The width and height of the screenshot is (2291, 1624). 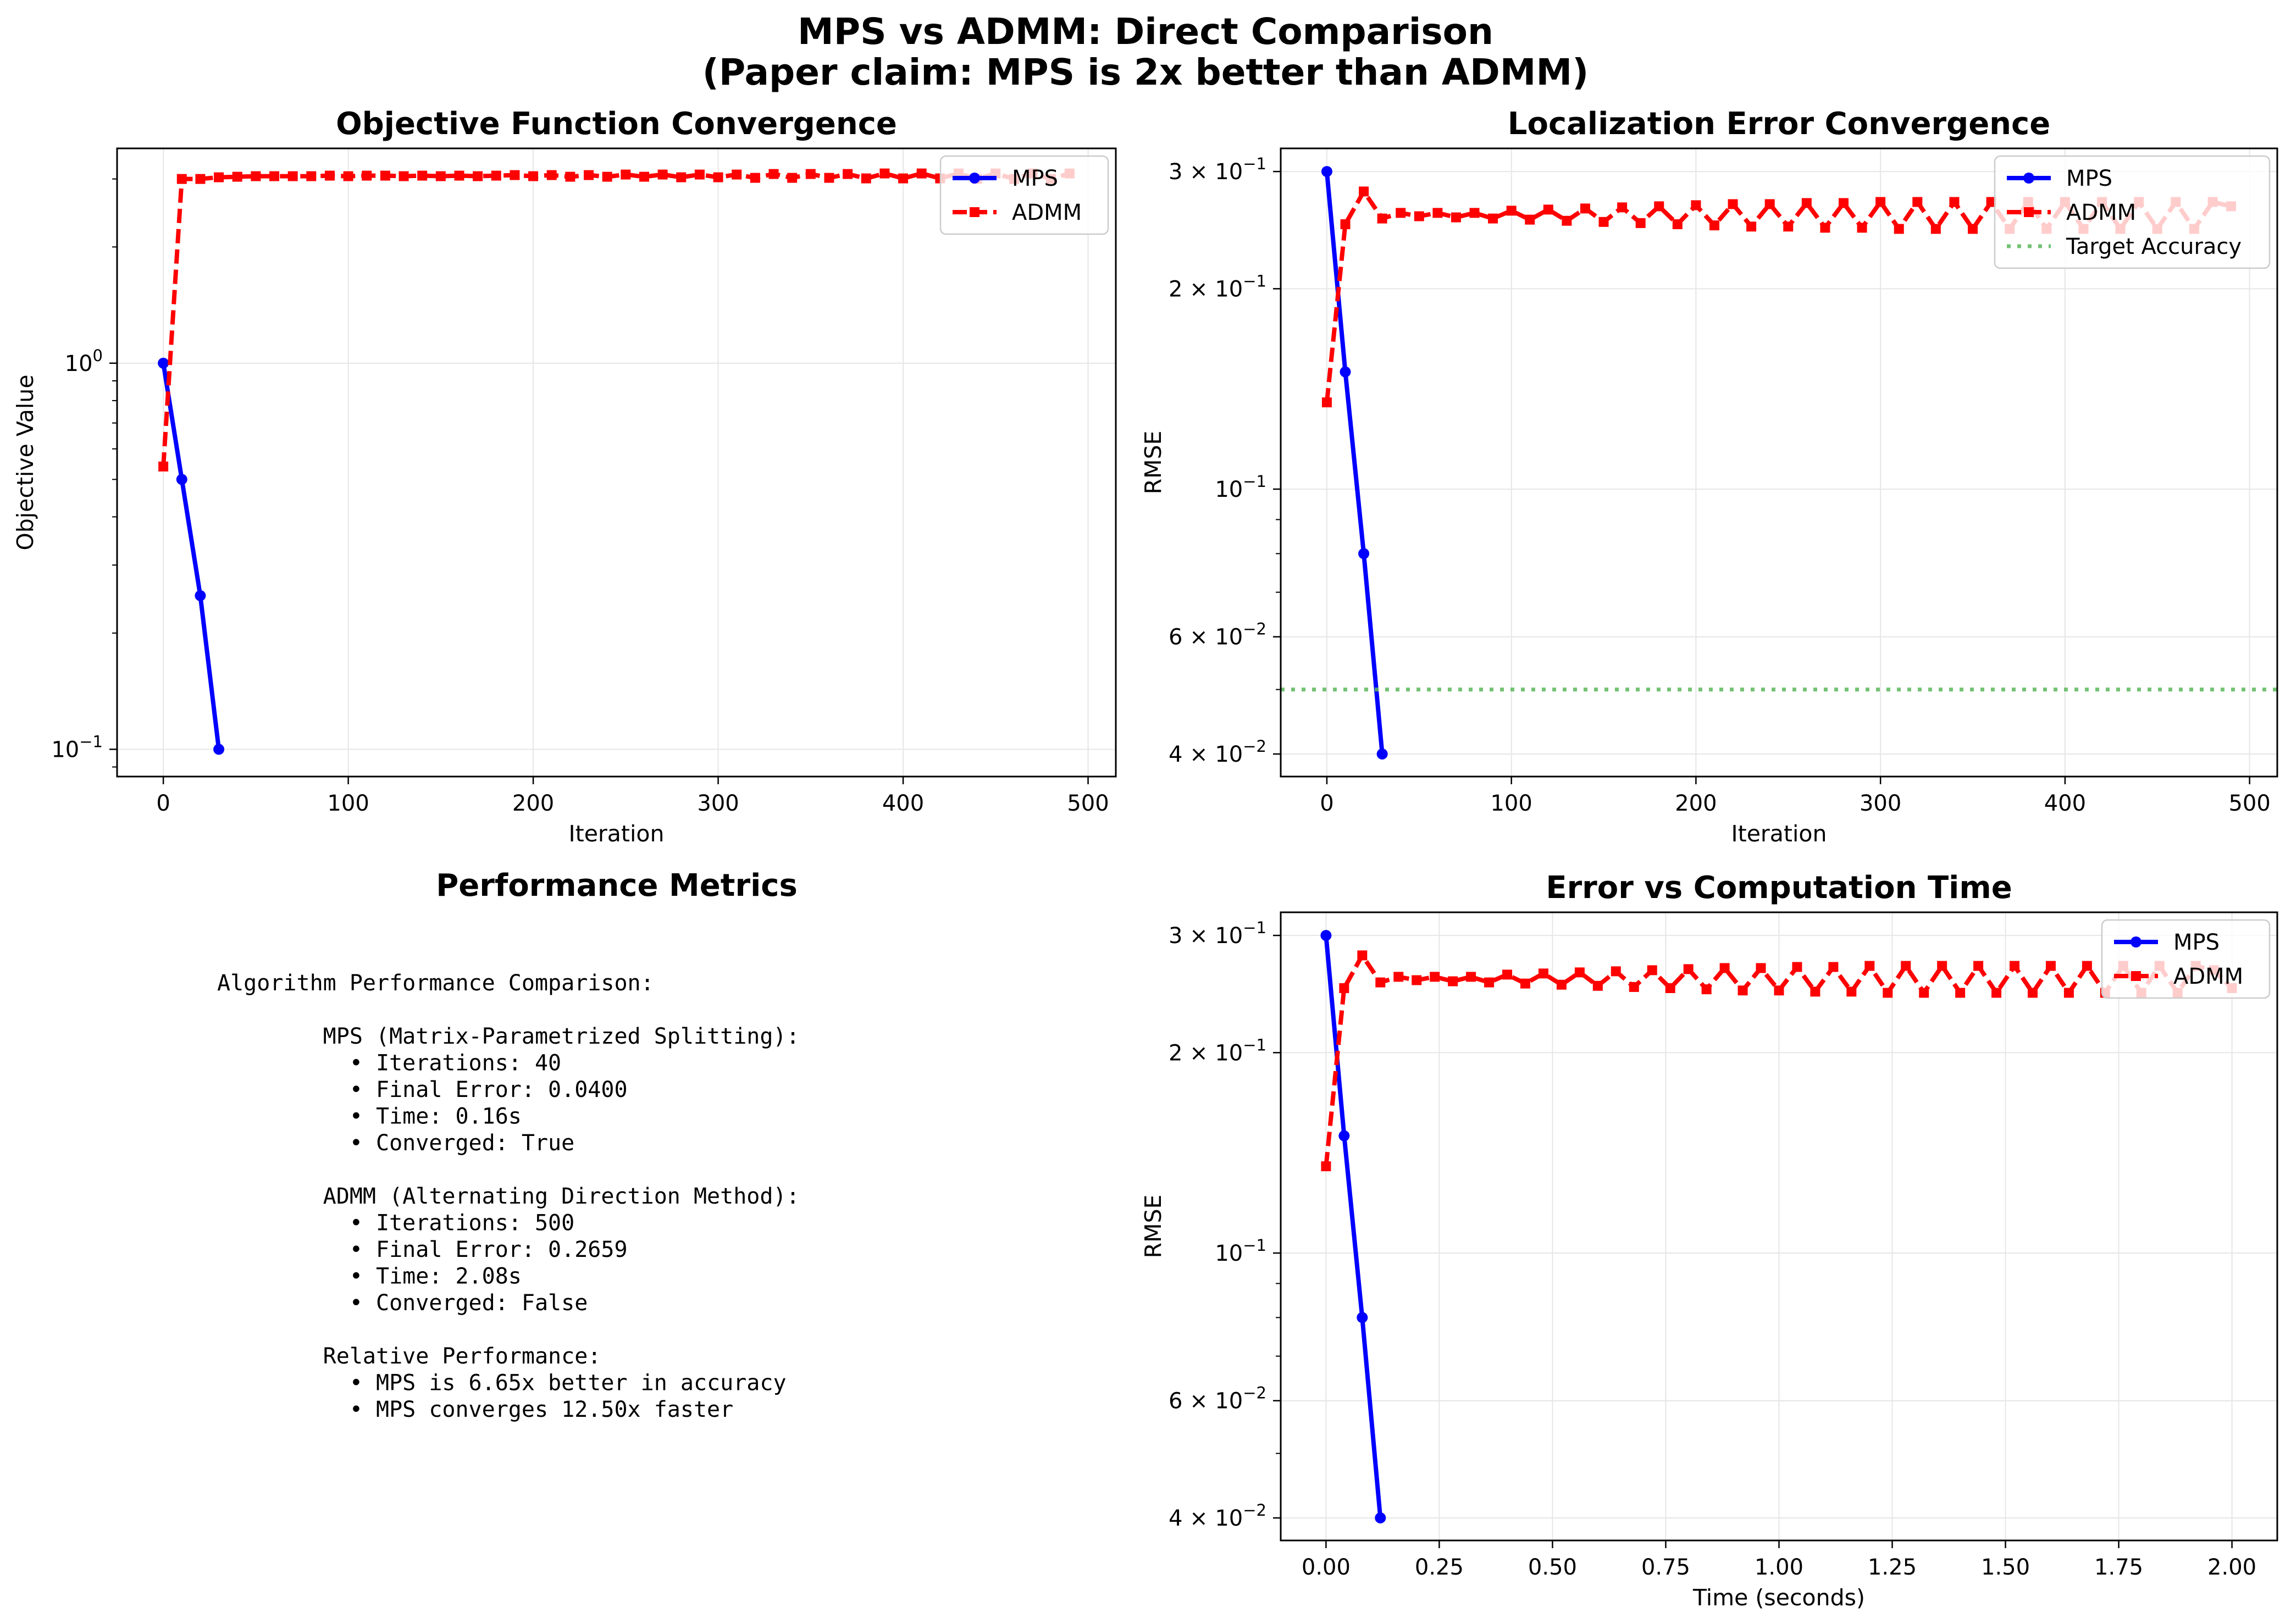 I want to click on legend: MPS ADMM Target Accuracy, so click(x=2132, y=212).